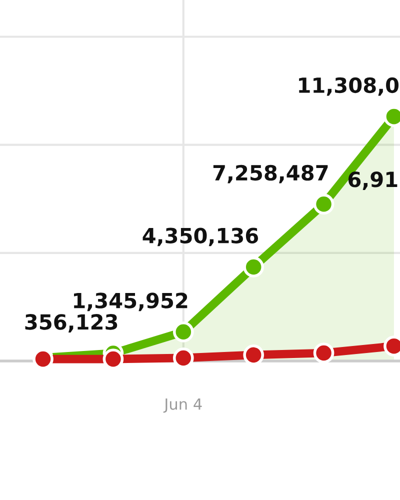 This screenshot has width=400, height=500. I want to click on data-label: 4,350,136, so click(200, 237).